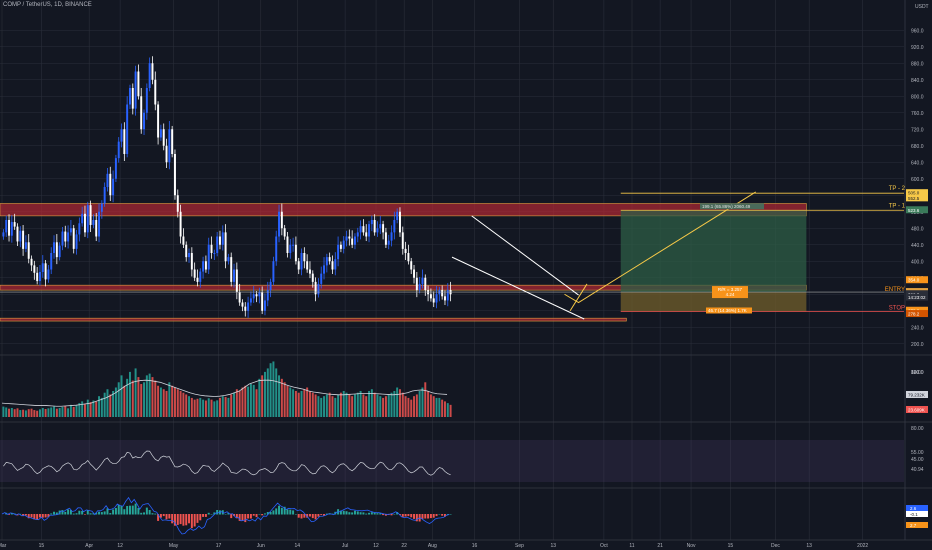  Describe the element at coordinates (713, 261) in the screenshot. I see `position-box` at that location.